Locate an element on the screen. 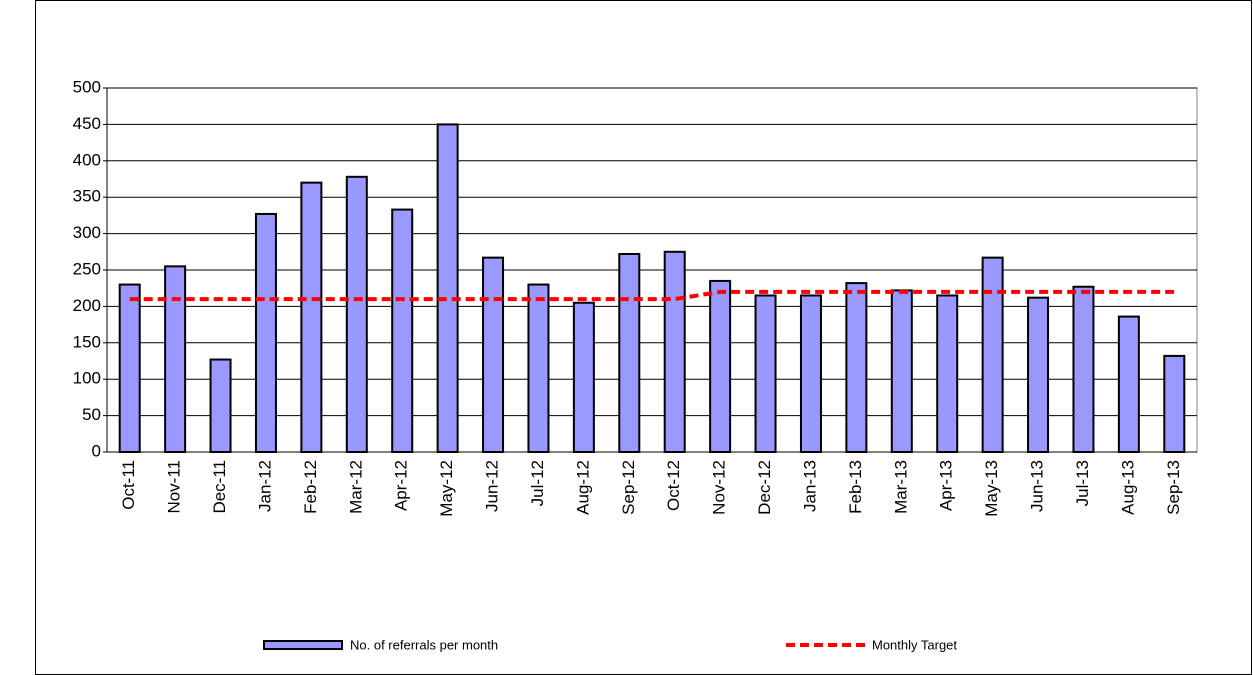  x-tick-label: Apr-12 is located at coordinates (401, 485).